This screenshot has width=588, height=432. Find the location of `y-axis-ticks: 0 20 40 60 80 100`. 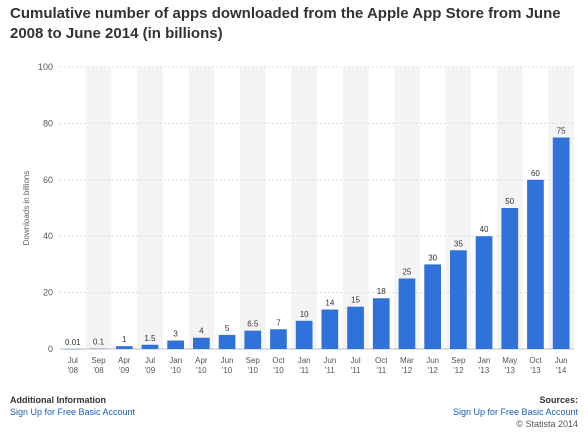

y-axis-ticks: 0 20 40 60 80 100 is located at coordinates (45, 208).